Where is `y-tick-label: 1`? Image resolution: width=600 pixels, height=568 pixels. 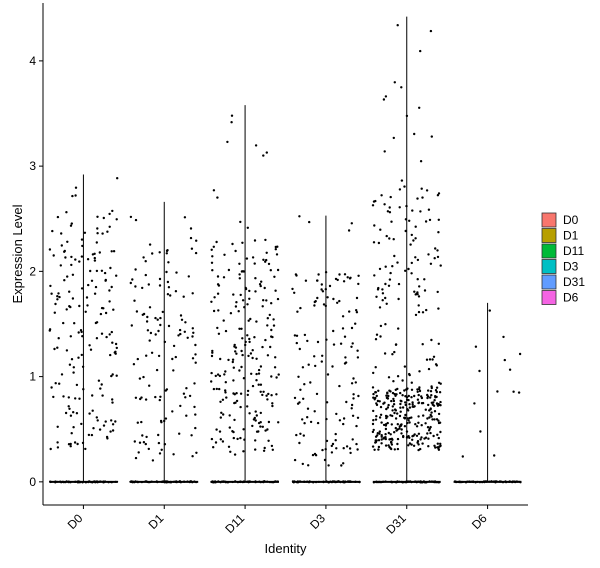
y-tick-label: 1 is located at coordinates (32, 377).